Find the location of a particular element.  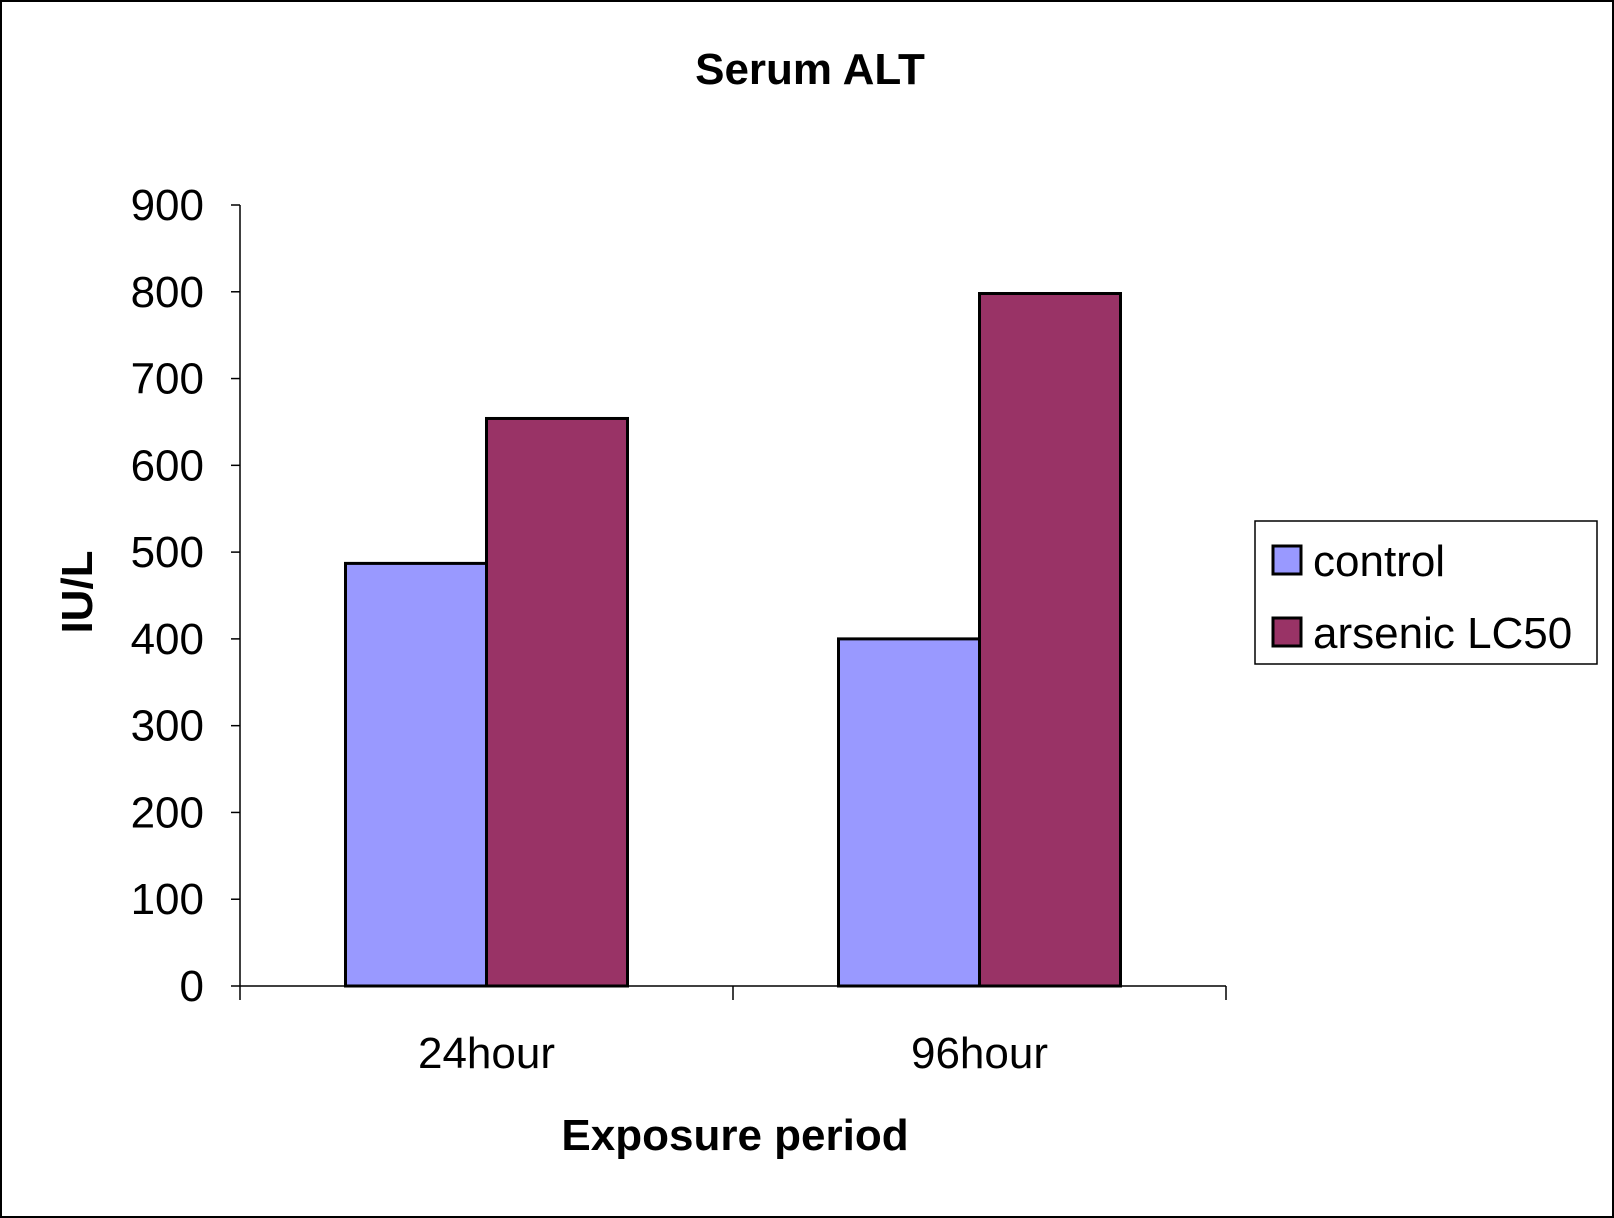

y-tick-label: 900 is located at coordinates (167, 205).